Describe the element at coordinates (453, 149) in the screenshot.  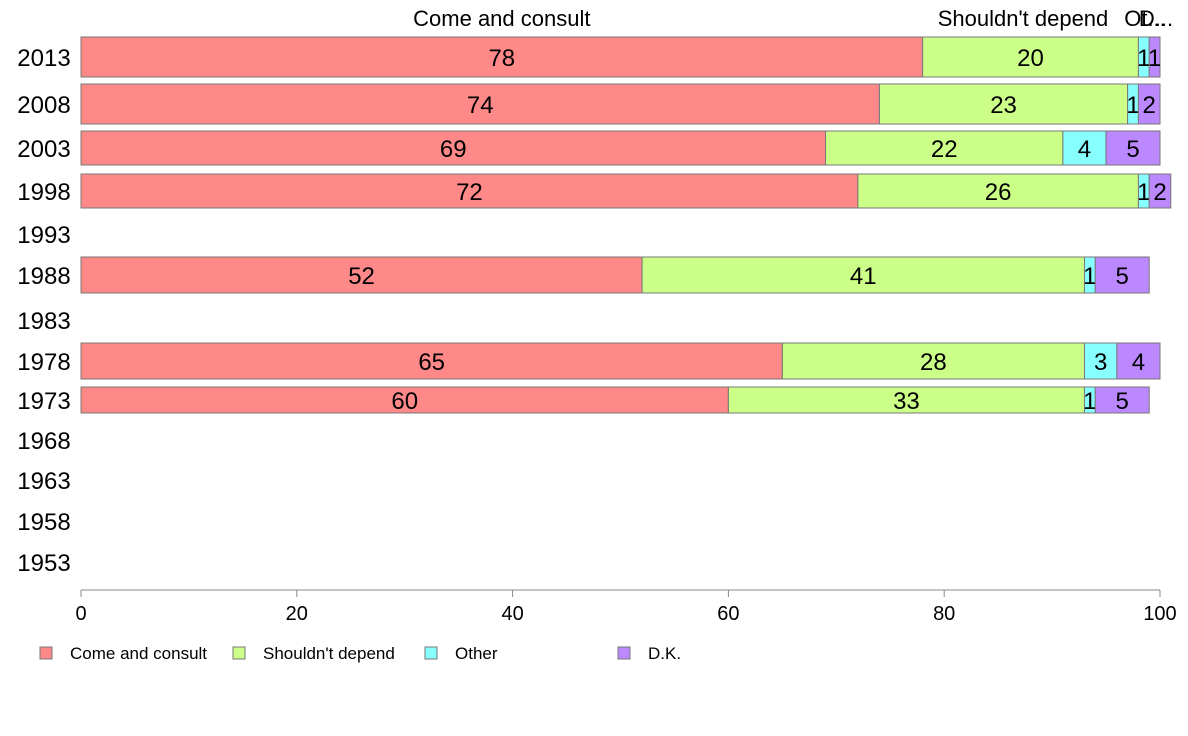
I see `data-label-2003-0: 69` at that location.